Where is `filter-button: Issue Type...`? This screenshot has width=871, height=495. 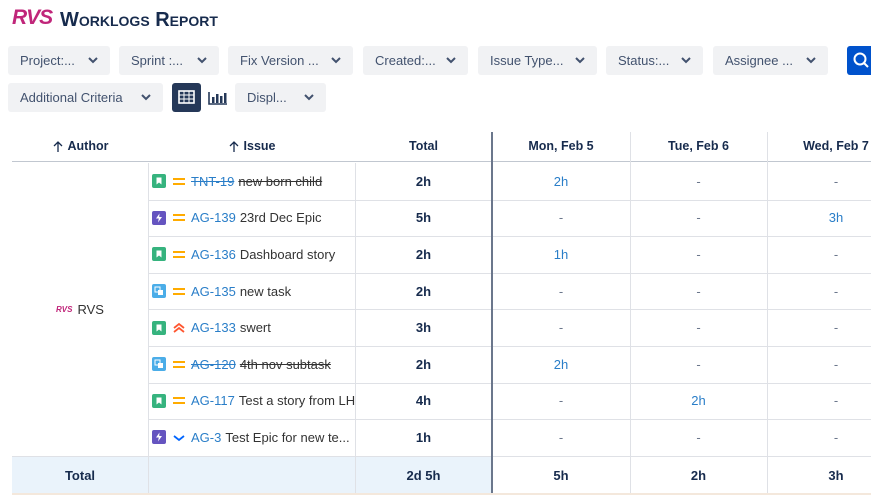
filter-button: Issue Type... is located at coordinates (537, 60).